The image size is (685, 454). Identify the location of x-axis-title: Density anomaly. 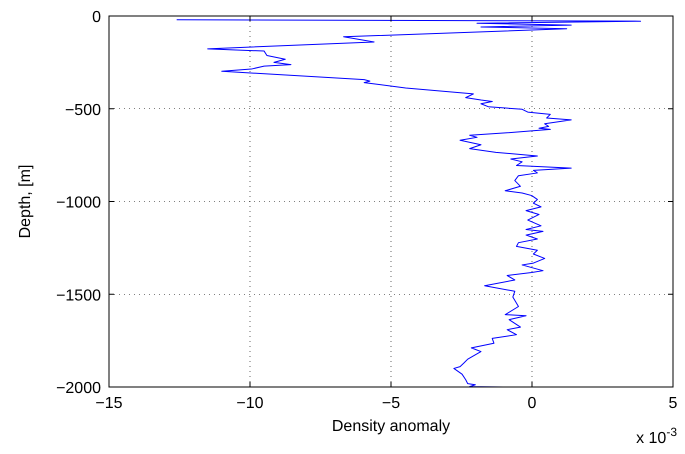
(391, 426).